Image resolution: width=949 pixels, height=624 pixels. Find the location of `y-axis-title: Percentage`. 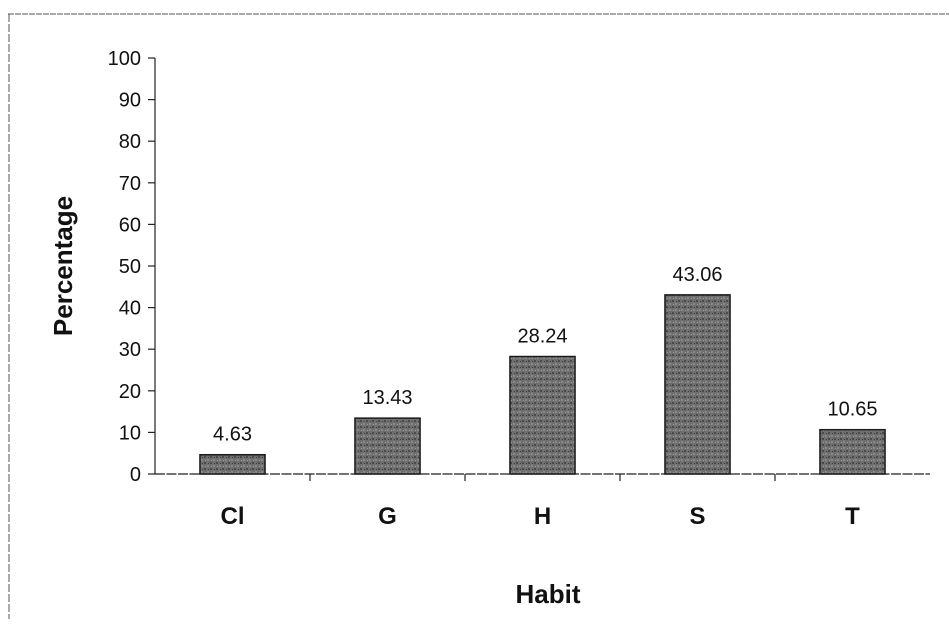

y-axis-title: Percentage is located at coordinates (63, 266).